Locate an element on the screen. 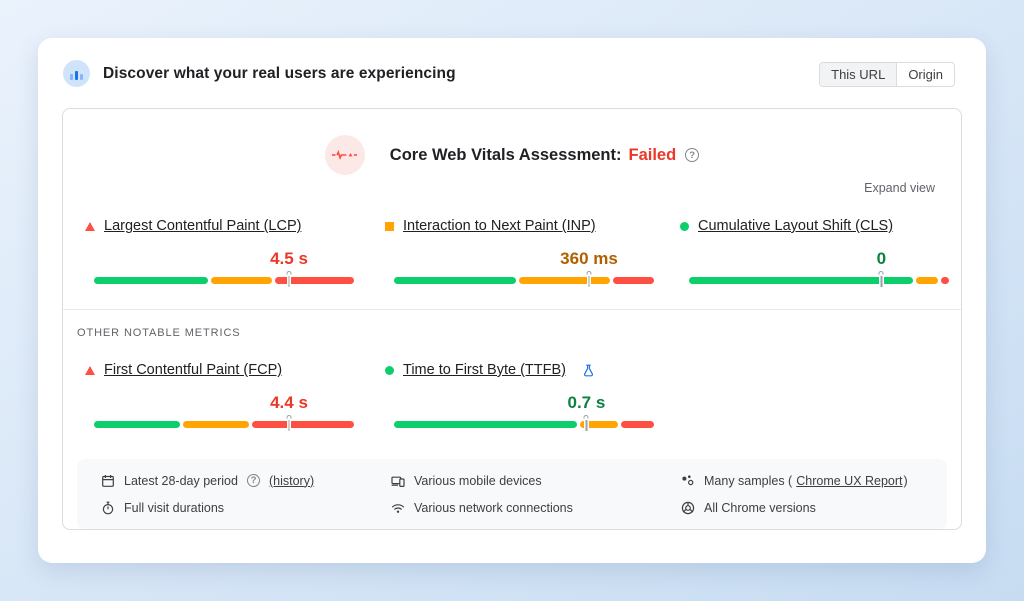 The image size is (1024, 601). metric-lcp-label: Largest Contentful Paint (LCP) is located at coordinates (203, 226).